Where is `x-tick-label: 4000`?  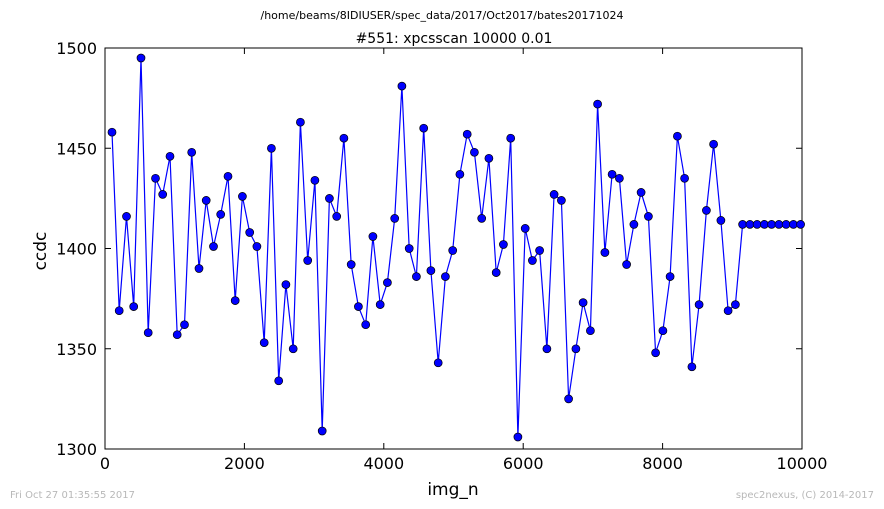 x-tick-label: 4000 is located at coordinates (383, 463).